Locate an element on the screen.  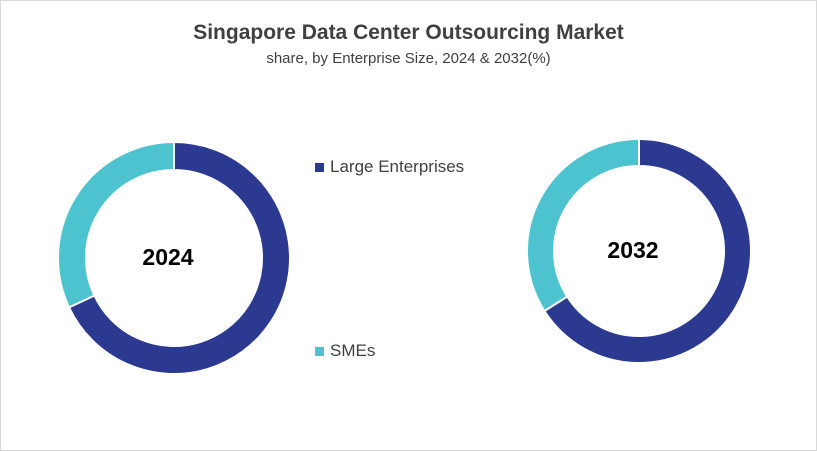
chart-title: Singapore Data Center Outsourcing Market is located at coordinates (408, 32).